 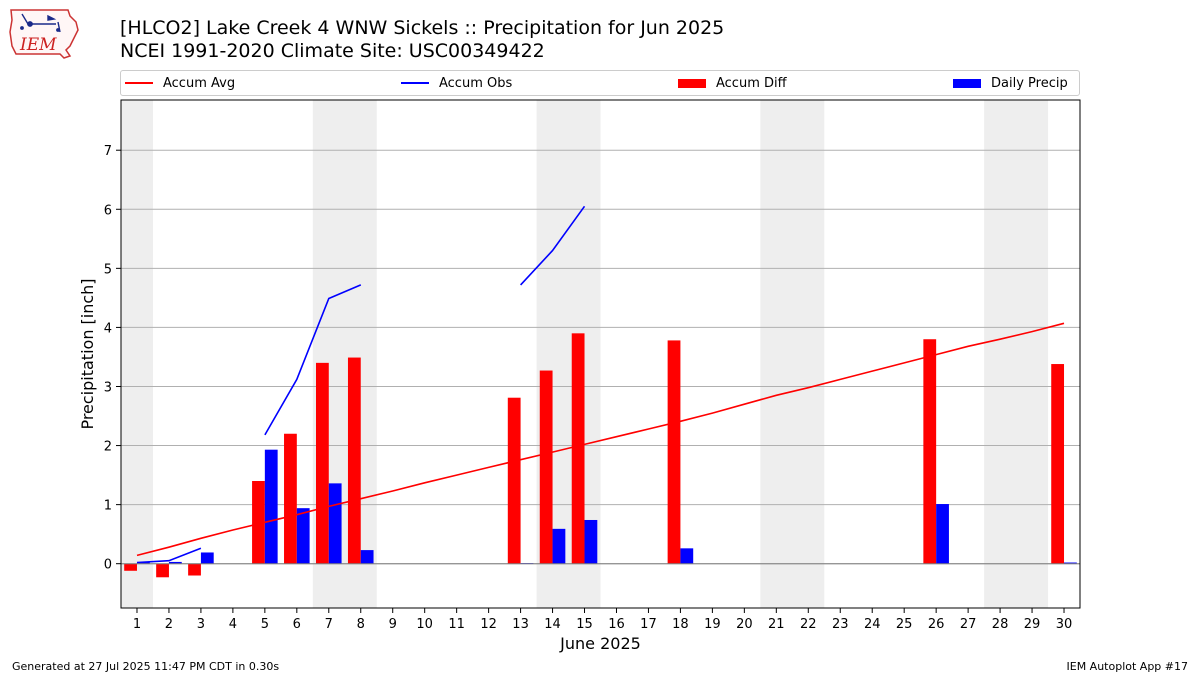 I want to click on y-tick-label: 2, so click(x=108, y=447).